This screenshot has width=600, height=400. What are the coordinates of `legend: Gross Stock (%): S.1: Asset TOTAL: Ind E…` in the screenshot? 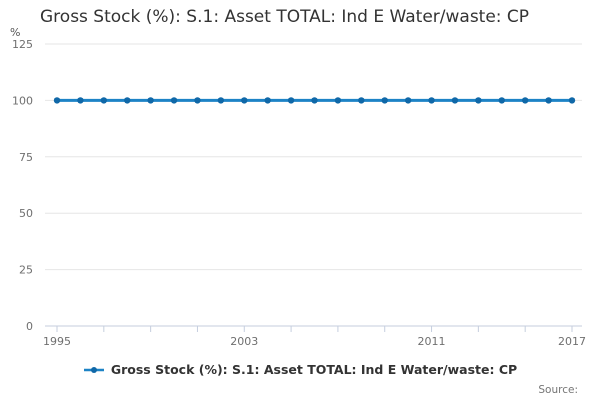 It's located at (300, 369).